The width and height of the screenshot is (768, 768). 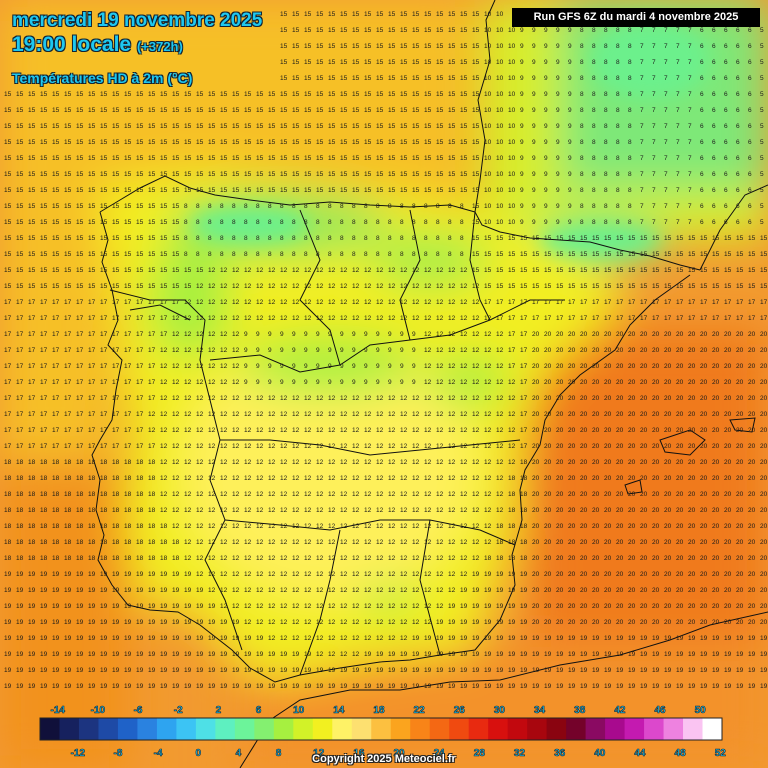 What do you see at coordinates (673, 729) in the screenshot?
I see `legend-swatch` at bounding box center [673, 729].